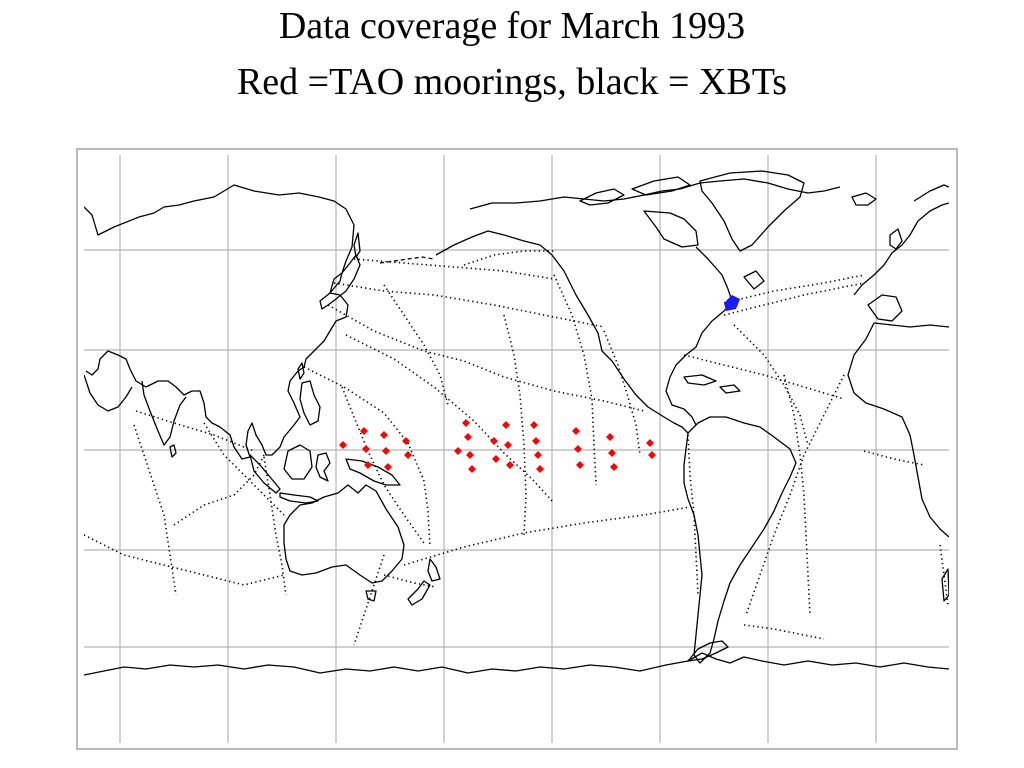 The height and width of the screenshot is (768, 1024). I want to click on sumatra, so click(265, 474).